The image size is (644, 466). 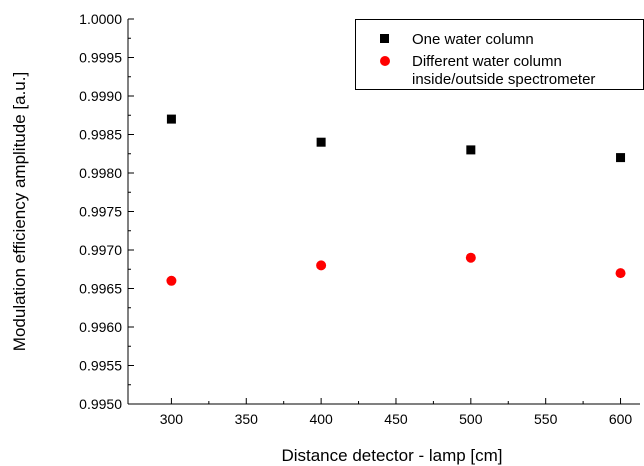 I want to click on x-tick-label: 350, so click(x=247, y=419).